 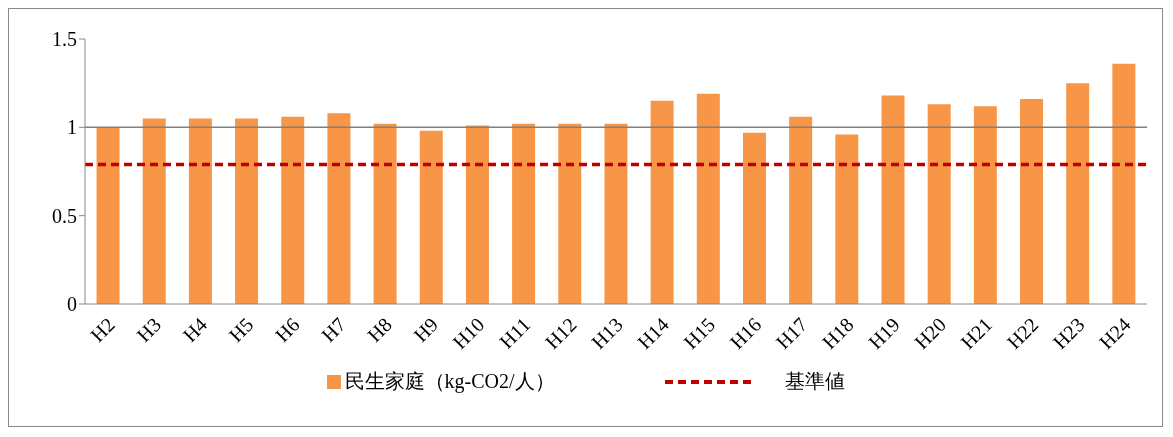 What do you see at coordinates (379, 330) in the screenshot?
I see `x-tick-label: H8` at bounding box center [379, 330].